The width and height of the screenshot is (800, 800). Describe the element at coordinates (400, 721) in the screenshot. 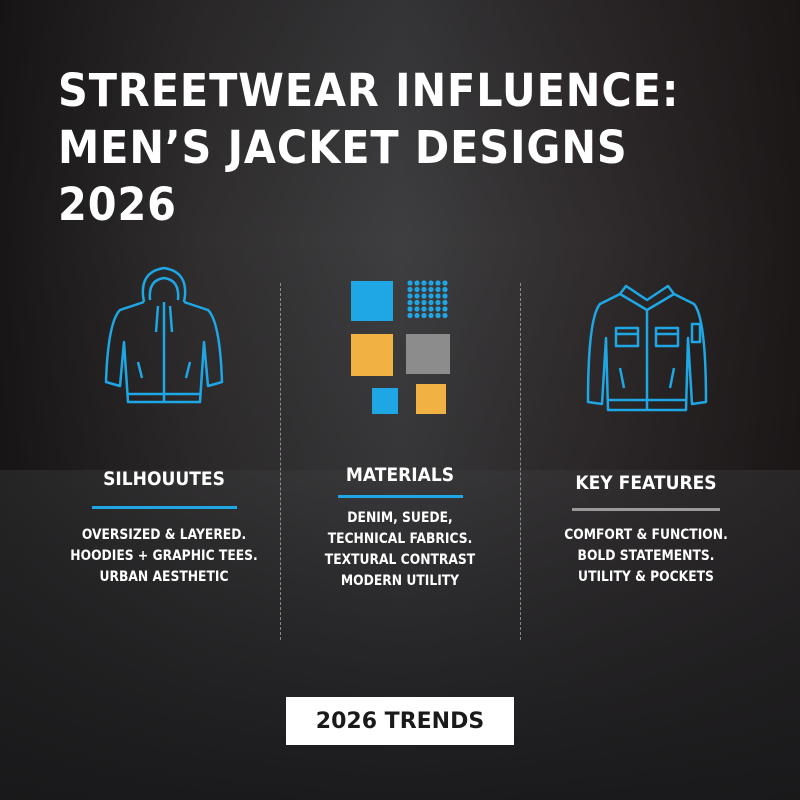

I see `trends-badge: 2026 TRENDS` at that location.